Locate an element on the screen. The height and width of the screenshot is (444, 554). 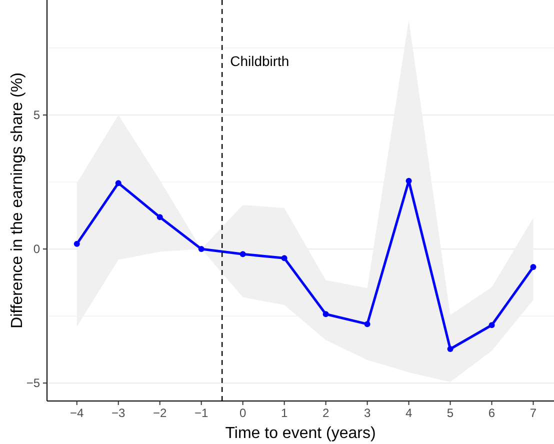
x-tick-label: −2 is located at coordinates (160, 413).